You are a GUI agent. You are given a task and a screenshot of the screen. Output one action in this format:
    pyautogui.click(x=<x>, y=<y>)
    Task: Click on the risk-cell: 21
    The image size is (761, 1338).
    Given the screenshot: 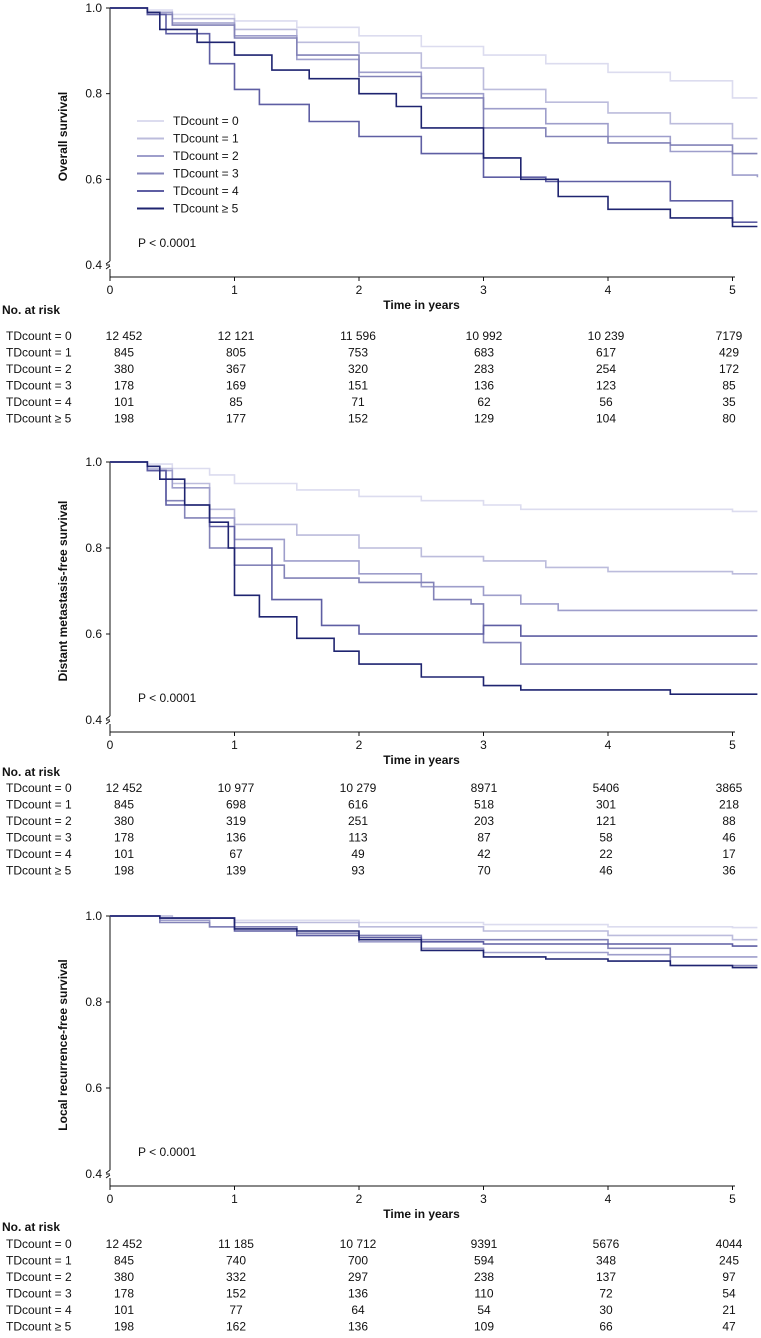 What is the action you would take?
    pyautogui.click(x=729, y=1310)
    